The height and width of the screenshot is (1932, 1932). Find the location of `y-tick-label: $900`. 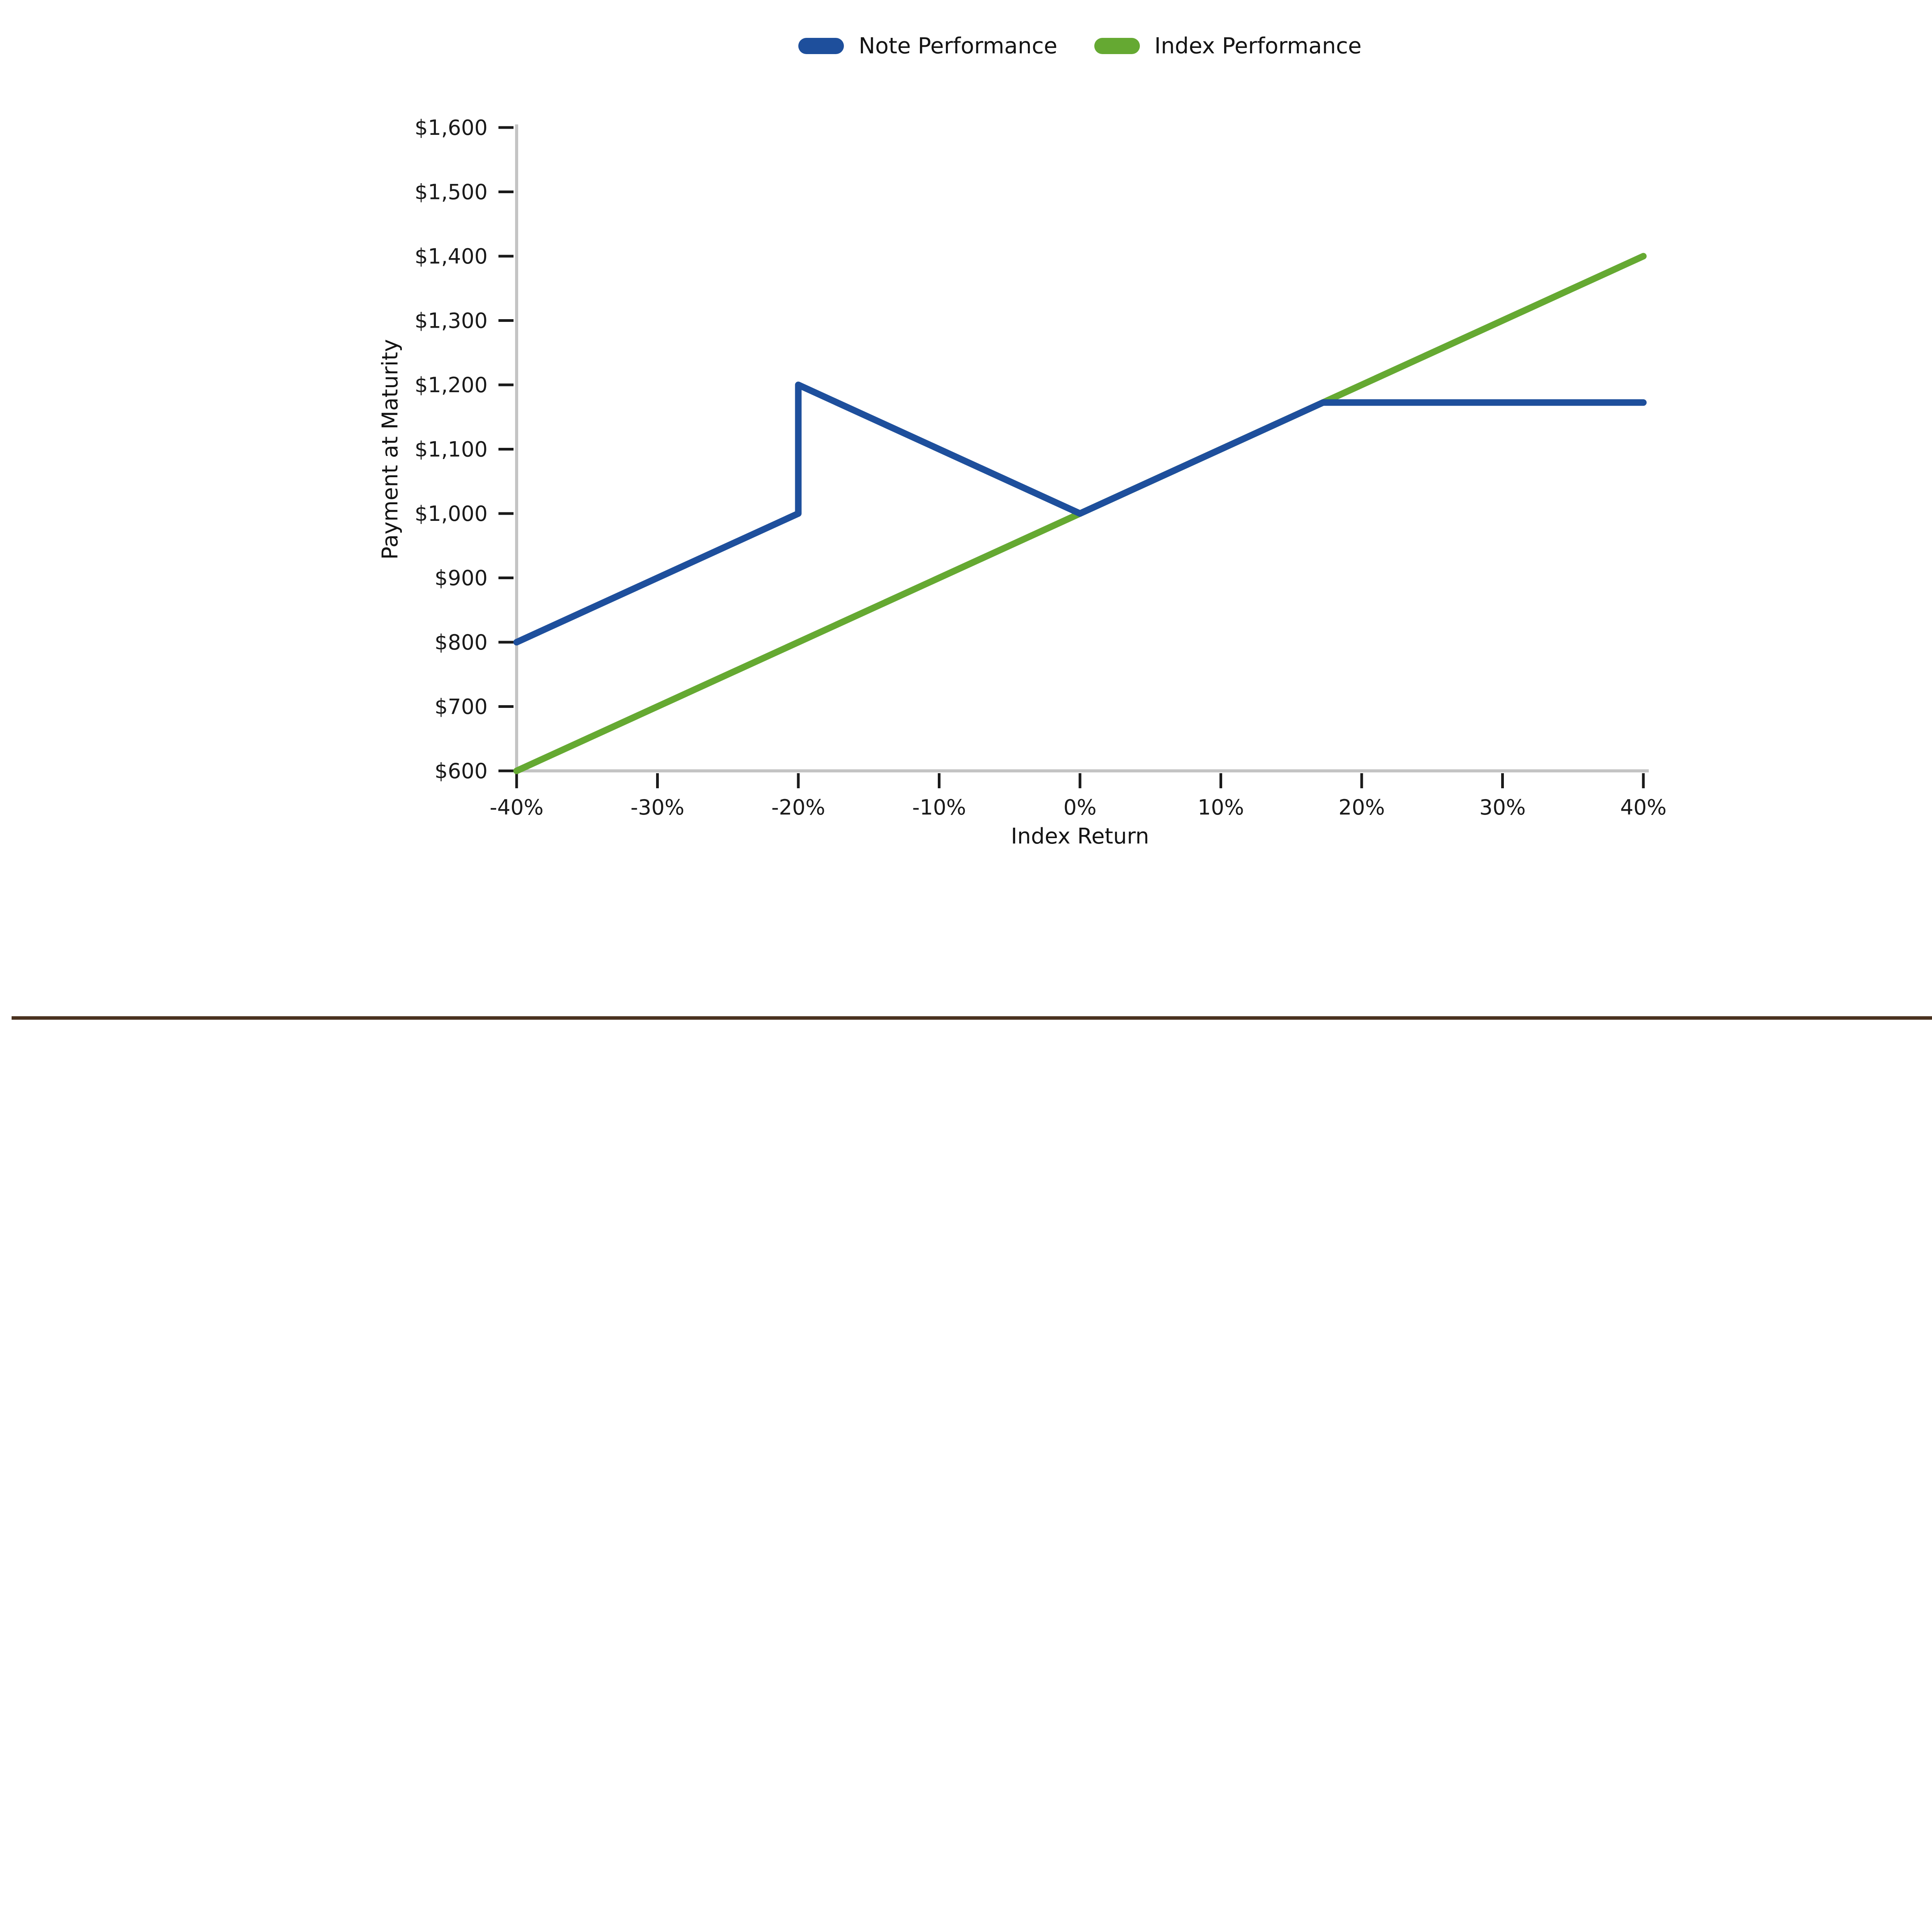

y-tick-label: $900 is located at coordinates (461, 578).